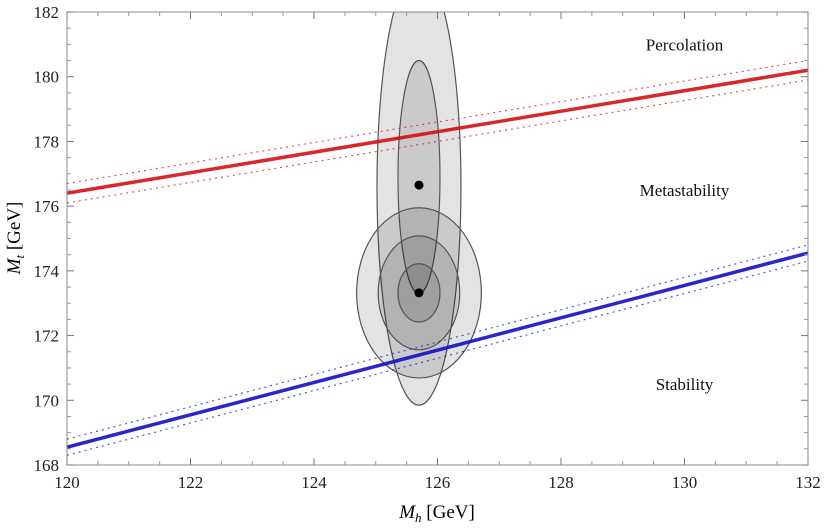  I want to click on y-tick-label: 170, so click(47, 400).